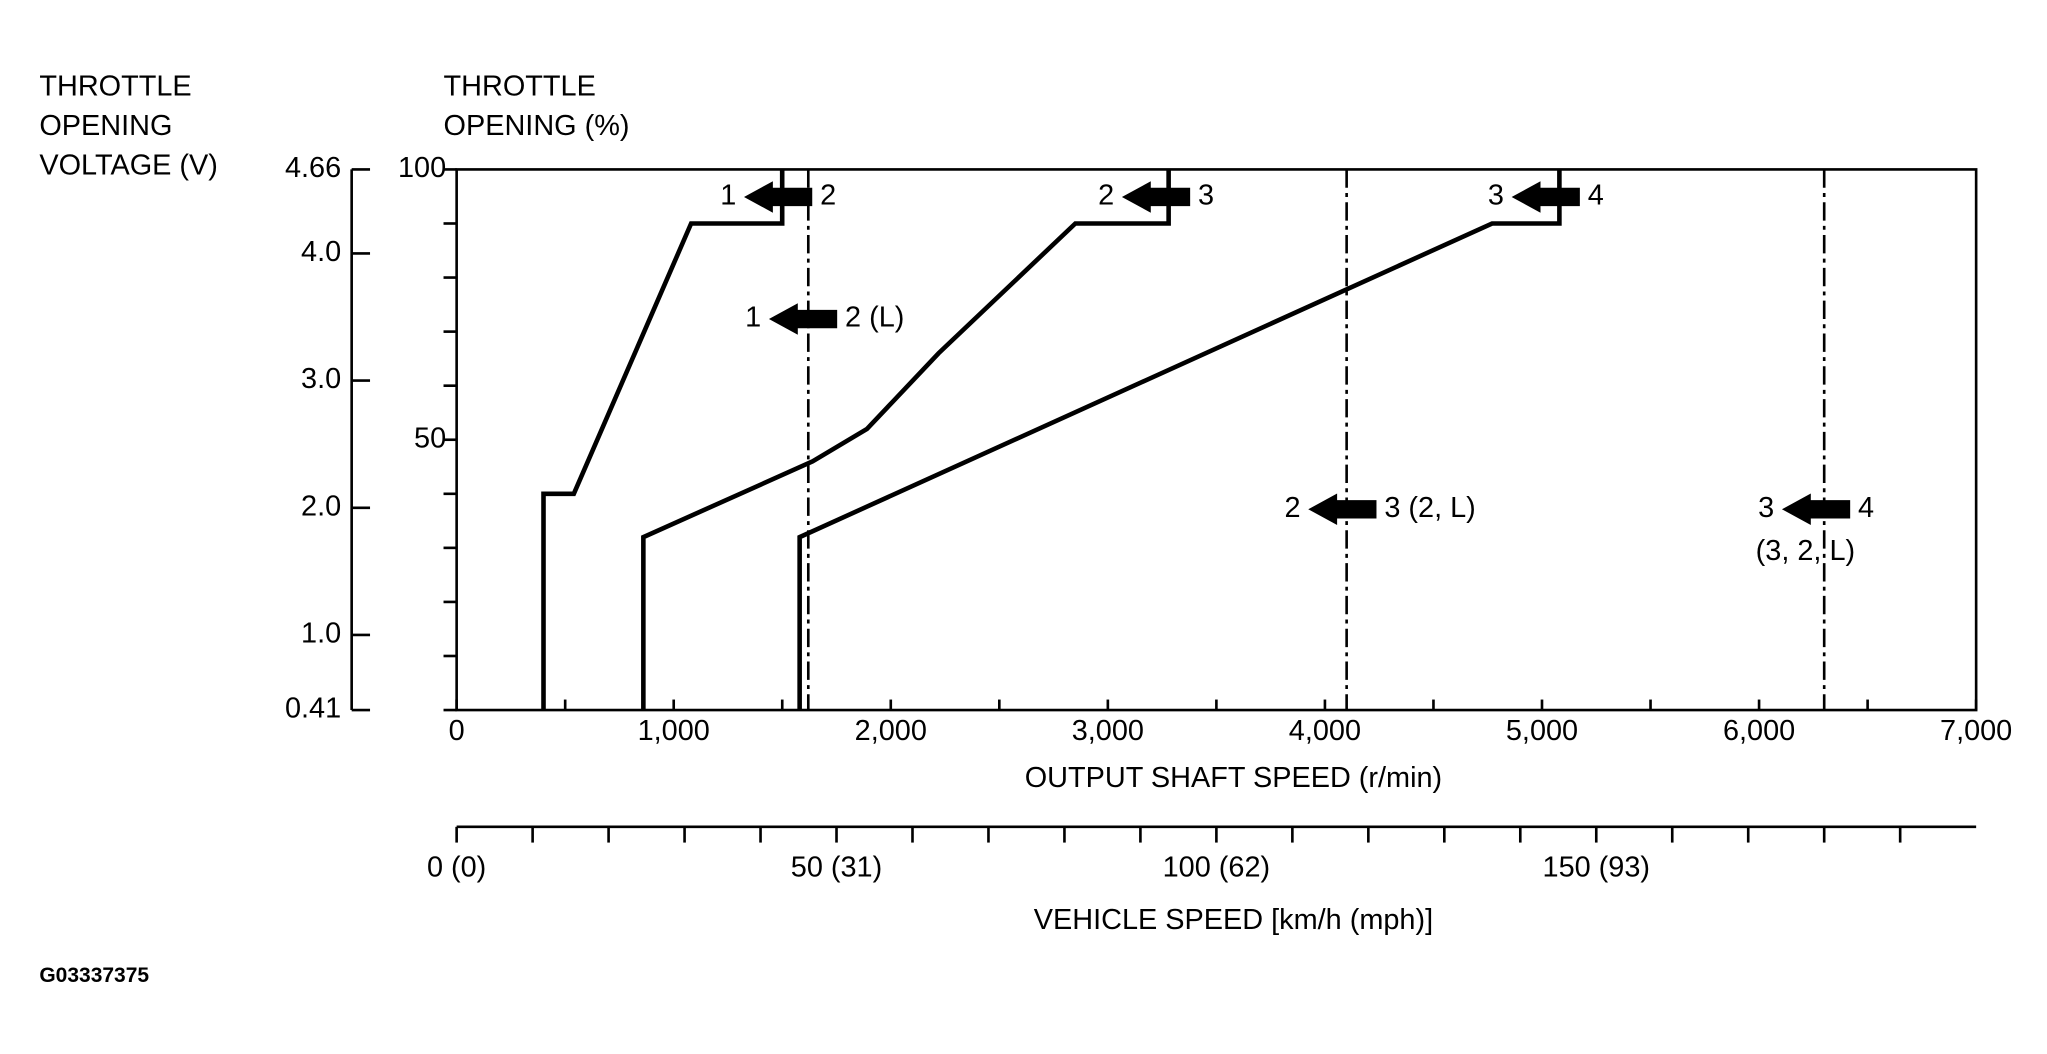  I want to click on y2-title: VOLTAGE (V), so click(128, 165).